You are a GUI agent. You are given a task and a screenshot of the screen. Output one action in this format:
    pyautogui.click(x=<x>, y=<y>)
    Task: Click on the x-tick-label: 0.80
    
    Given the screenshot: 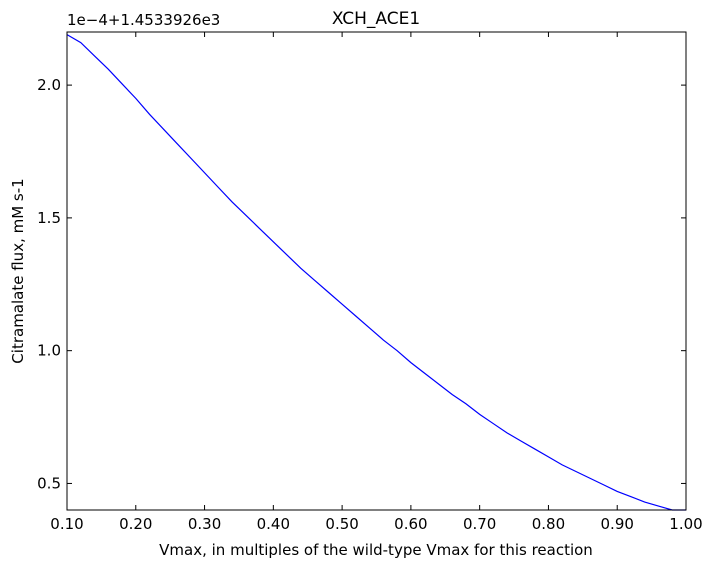 What is the action you would take?
    pyautogui.click(x=548, y=524)
    